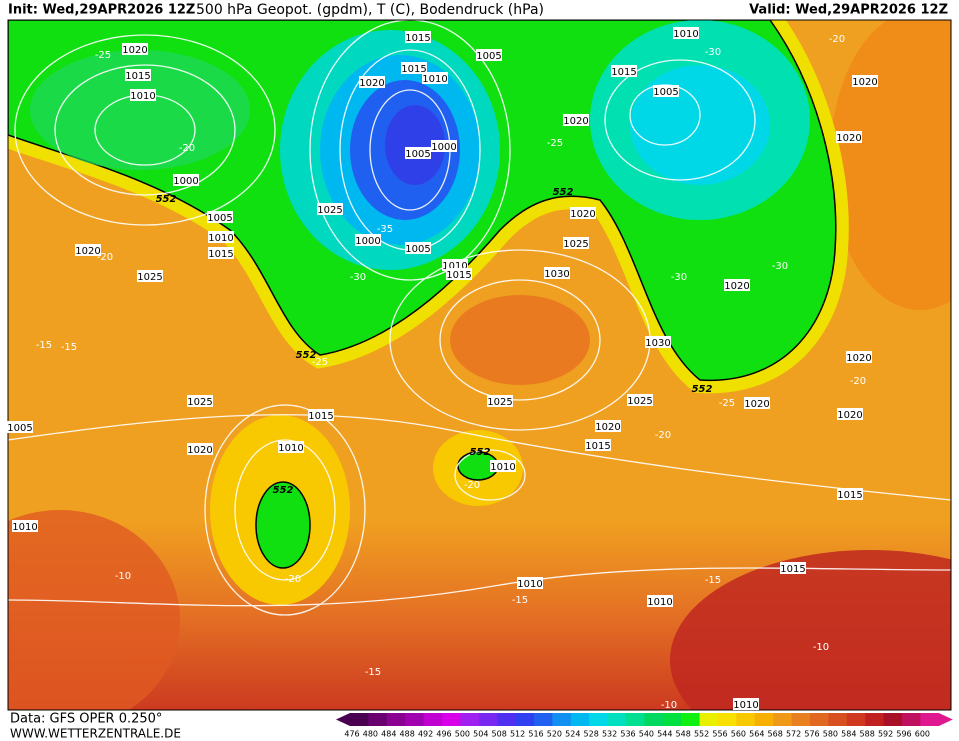 This screenshot has width=959, height=741. What do you see at coordinates (554, 734) in the screenshot?
I see `colorbar-tick-label: 520` at bounding box center [554, 734].